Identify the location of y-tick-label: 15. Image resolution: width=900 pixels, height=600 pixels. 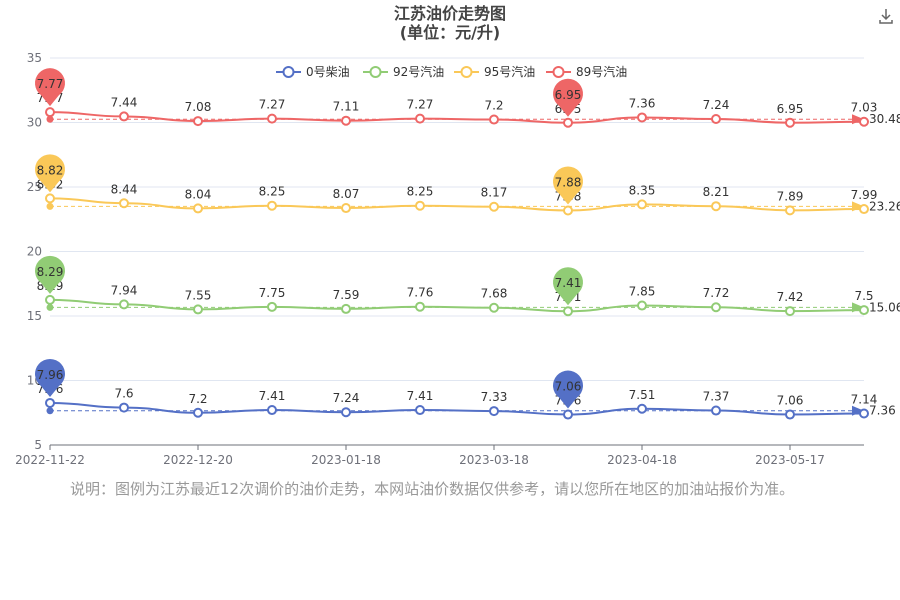
(34, 316).